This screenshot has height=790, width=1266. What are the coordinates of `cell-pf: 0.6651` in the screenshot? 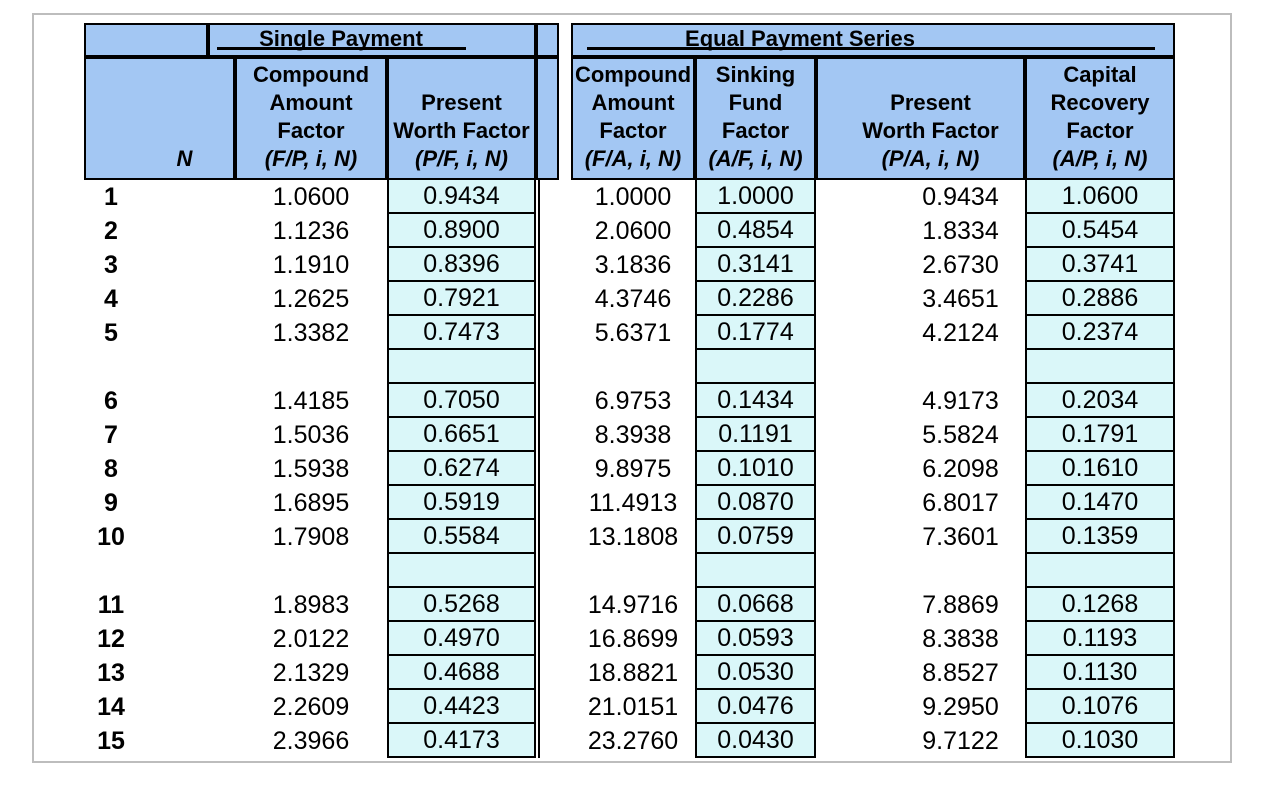 It's located at (461, 435).